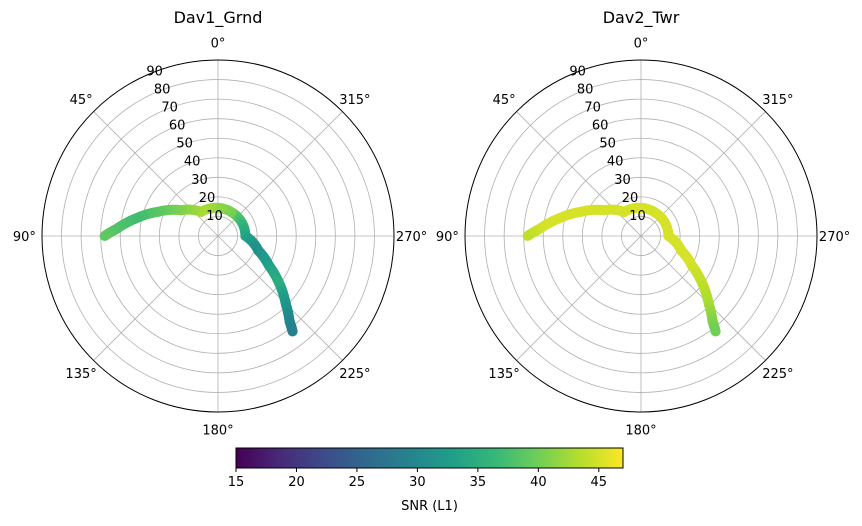 Image resolution: width=862 pixels, height=526 pixels. What do you see at coordinates (429, 506) in the screenshot?
I see `colorbar-label: SNR (L1)` at bounding box center [429, 506].